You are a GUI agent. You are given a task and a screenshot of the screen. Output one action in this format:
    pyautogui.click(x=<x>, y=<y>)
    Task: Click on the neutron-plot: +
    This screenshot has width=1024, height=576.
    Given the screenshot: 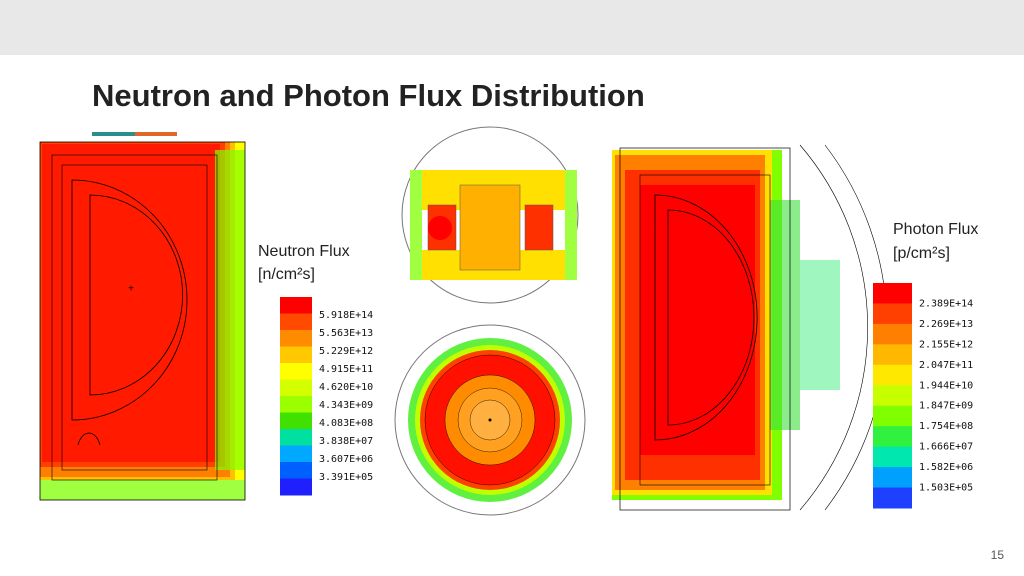 What is the action you would take?
    pyautogui.click(x=142, y=321)
    